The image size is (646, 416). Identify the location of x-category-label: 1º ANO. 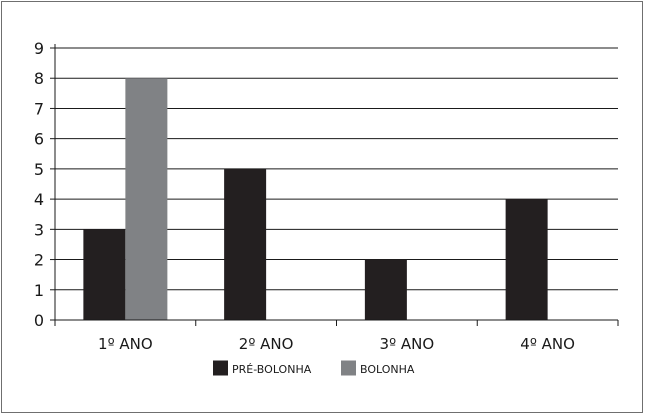
(125, 344).